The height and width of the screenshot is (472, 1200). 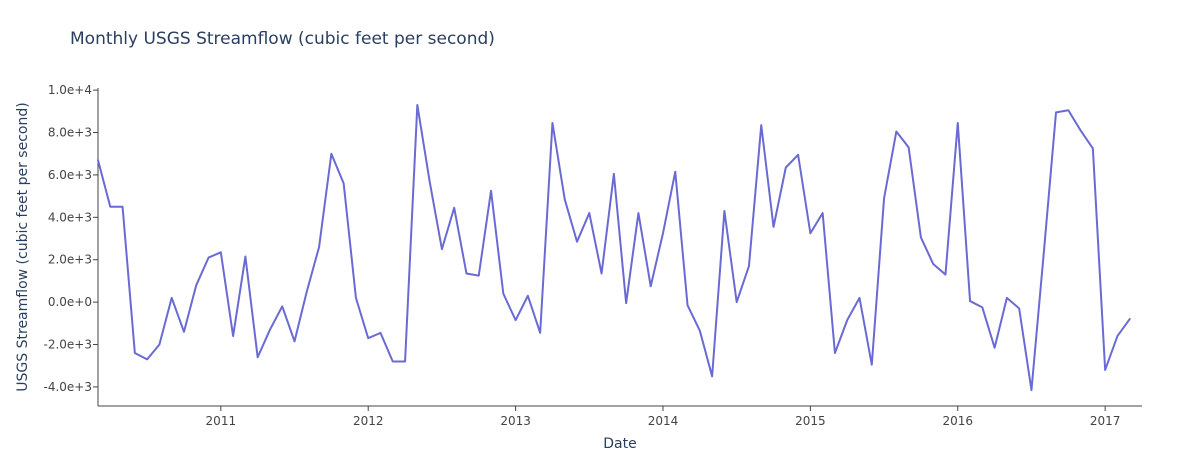 I want to click on x-tick-label: 2017, so click(x=1105, y=421).